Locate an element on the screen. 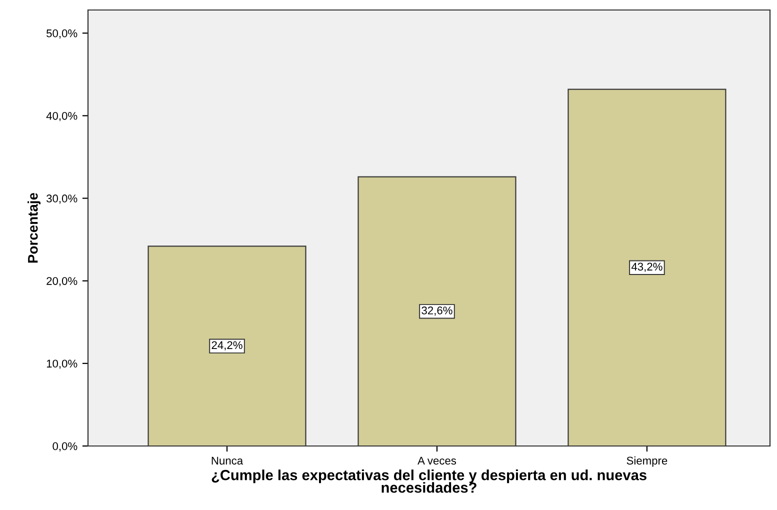 The height and width of the screenshot is (510, 777). y-tick-label: 30,0% is located at coordinates (62, 199).